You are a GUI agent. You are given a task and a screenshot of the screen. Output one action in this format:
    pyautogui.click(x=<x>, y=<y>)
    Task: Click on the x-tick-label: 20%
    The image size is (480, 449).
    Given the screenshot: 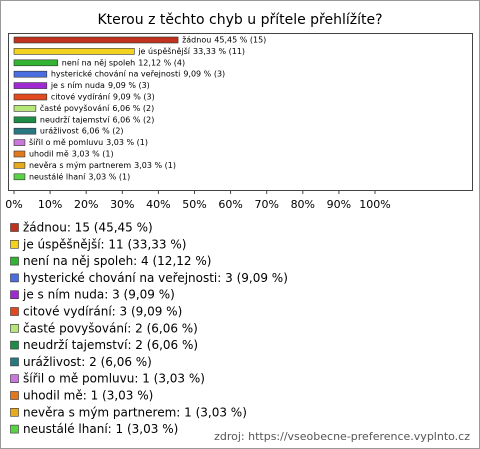 What is the action you would take?
    pyautogui.click(x=86, y=204)
    